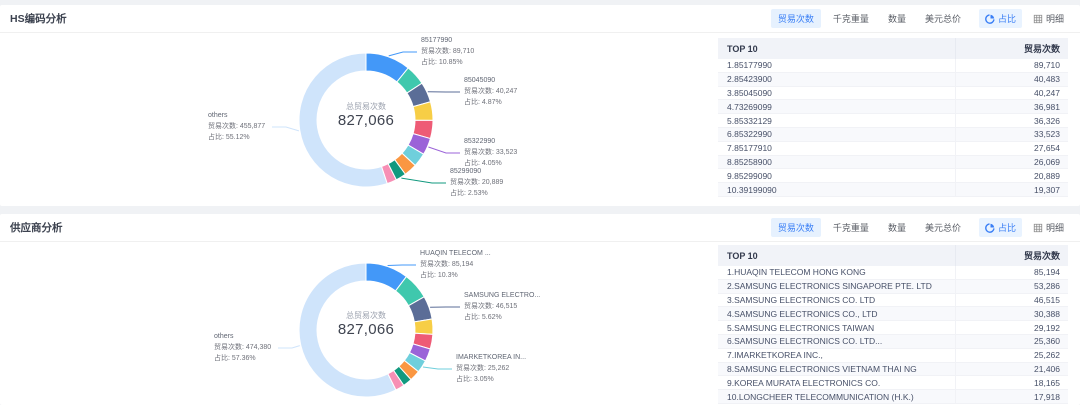  I want to click on table-row: 10.39199090 19,307, so click(893, 190).